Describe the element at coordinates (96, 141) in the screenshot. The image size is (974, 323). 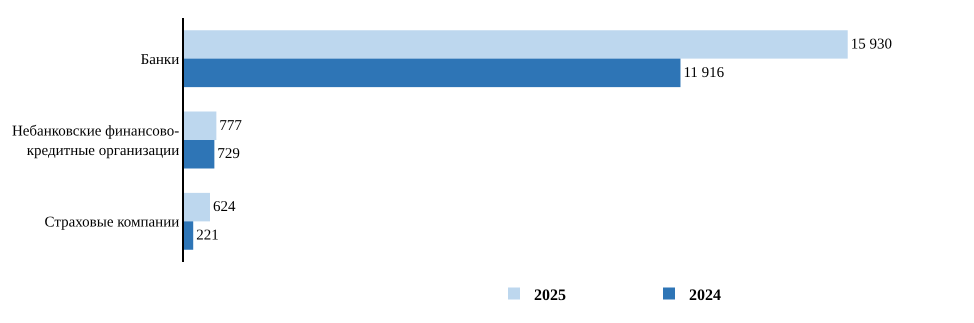
I see `y-tick-label: Небанковские финансово-кредитные организации` at that location.